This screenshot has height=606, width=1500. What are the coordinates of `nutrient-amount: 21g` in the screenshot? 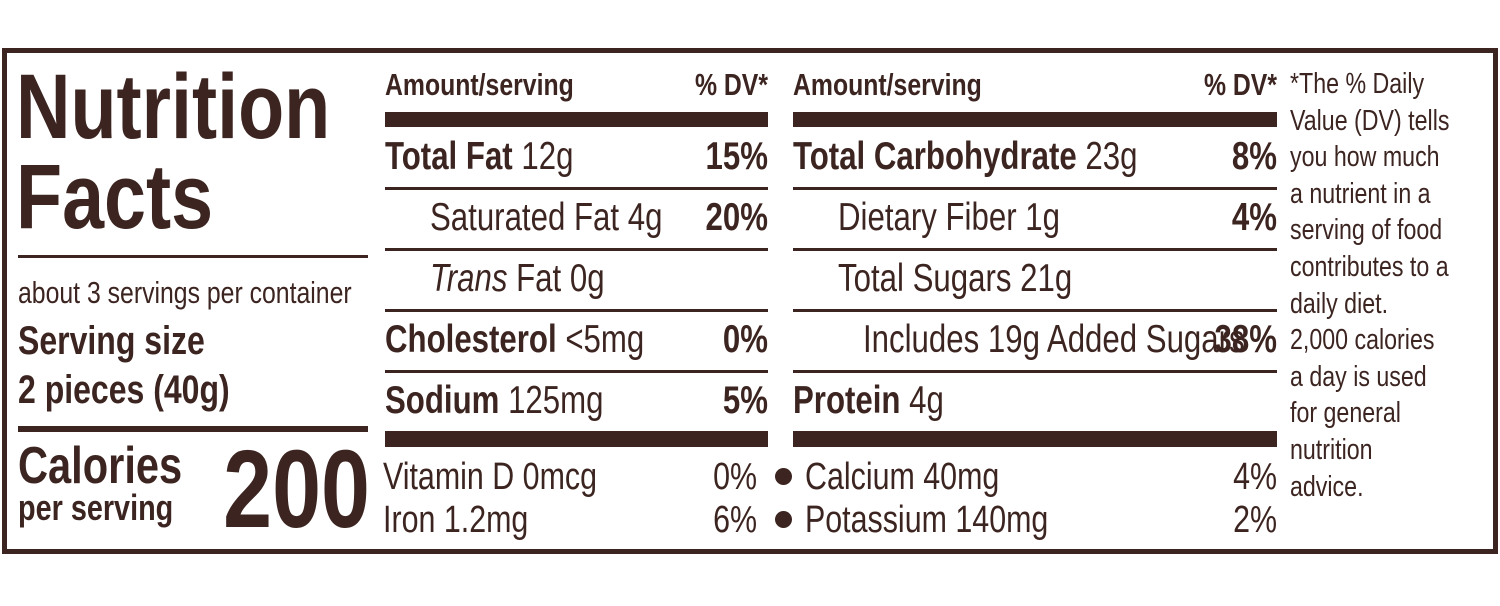 It's located at (1046, 278).